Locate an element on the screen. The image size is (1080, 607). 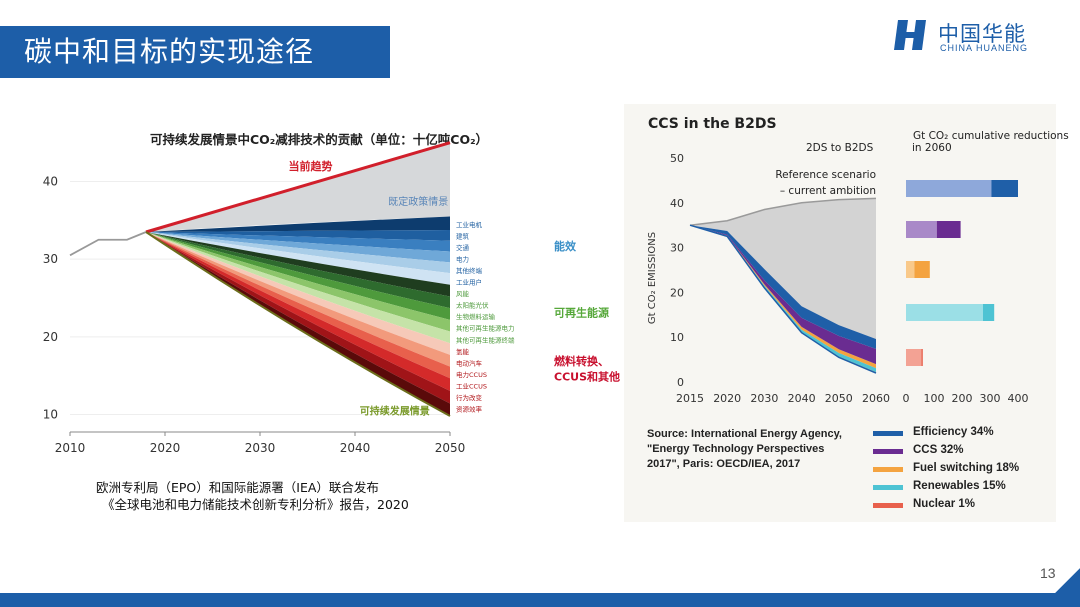
x-tick-label: 2015 is located at coordinates (690, 398).